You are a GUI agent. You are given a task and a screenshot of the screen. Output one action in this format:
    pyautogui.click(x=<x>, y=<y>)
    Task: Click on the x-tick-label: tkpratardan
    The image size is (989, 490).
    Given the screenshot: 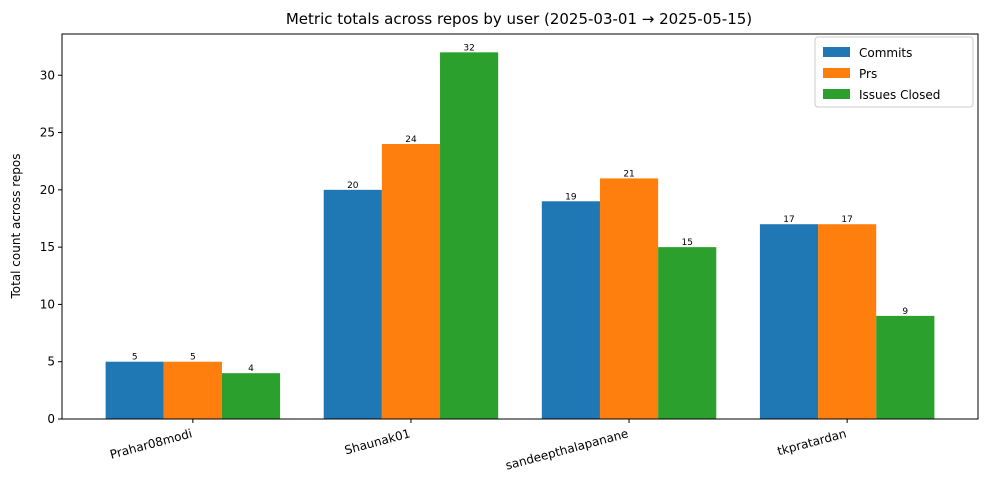 What is the action you would take?
    pyautogui.click(x=812, y=442)
    